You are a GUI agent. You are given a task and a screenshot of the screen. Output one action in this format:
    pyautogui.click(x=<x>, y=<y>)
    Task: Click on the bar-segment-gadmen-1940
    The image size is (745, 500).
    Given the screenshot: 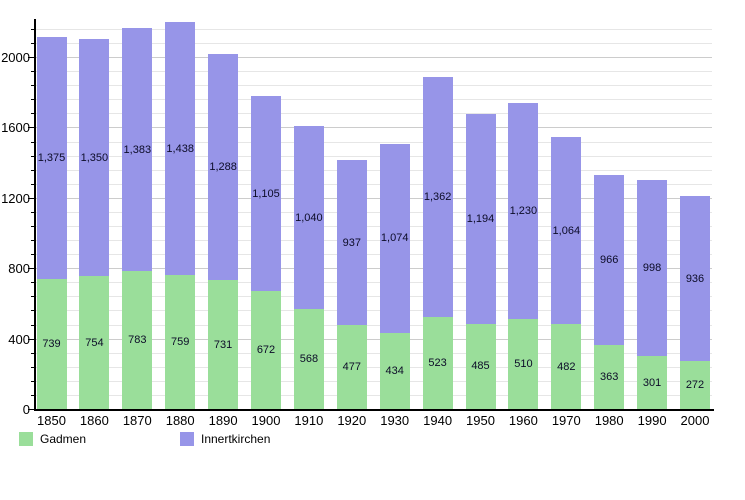 What is the action you would take?
    pyautogui.click(x=437, y=363)
    